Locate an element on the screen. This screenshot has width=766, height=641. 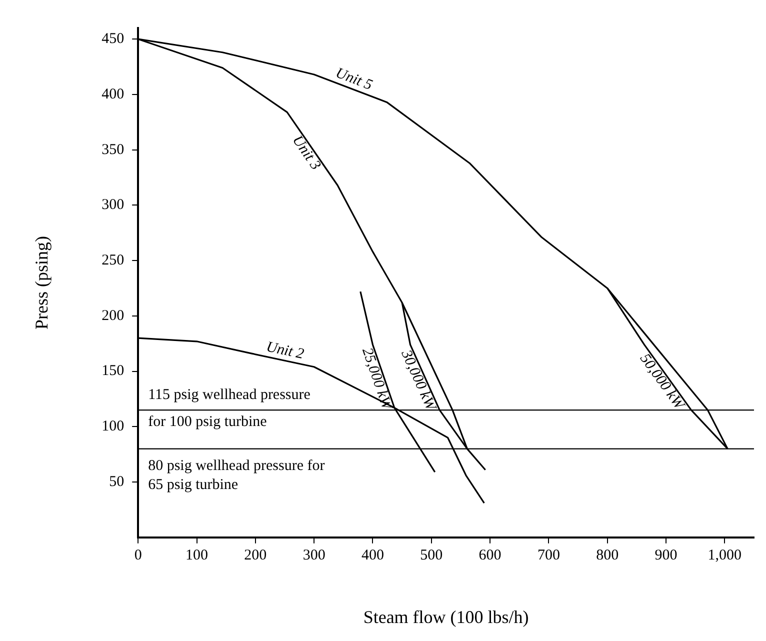
x-tick-label: 400 is located at coordinates (372, 555).